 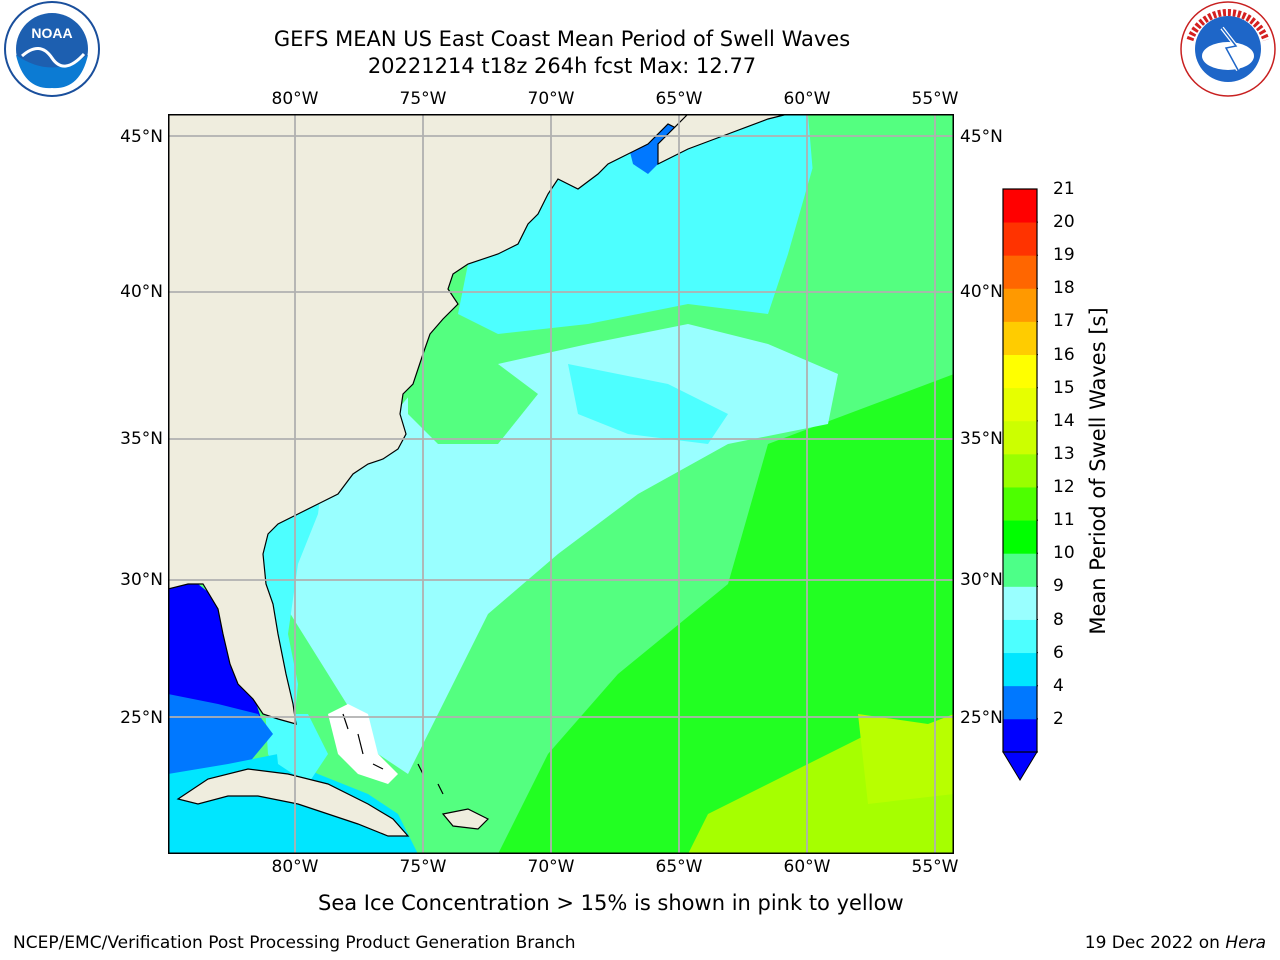 I want to click on land-nova-scotia, so click(x=723, y=139).